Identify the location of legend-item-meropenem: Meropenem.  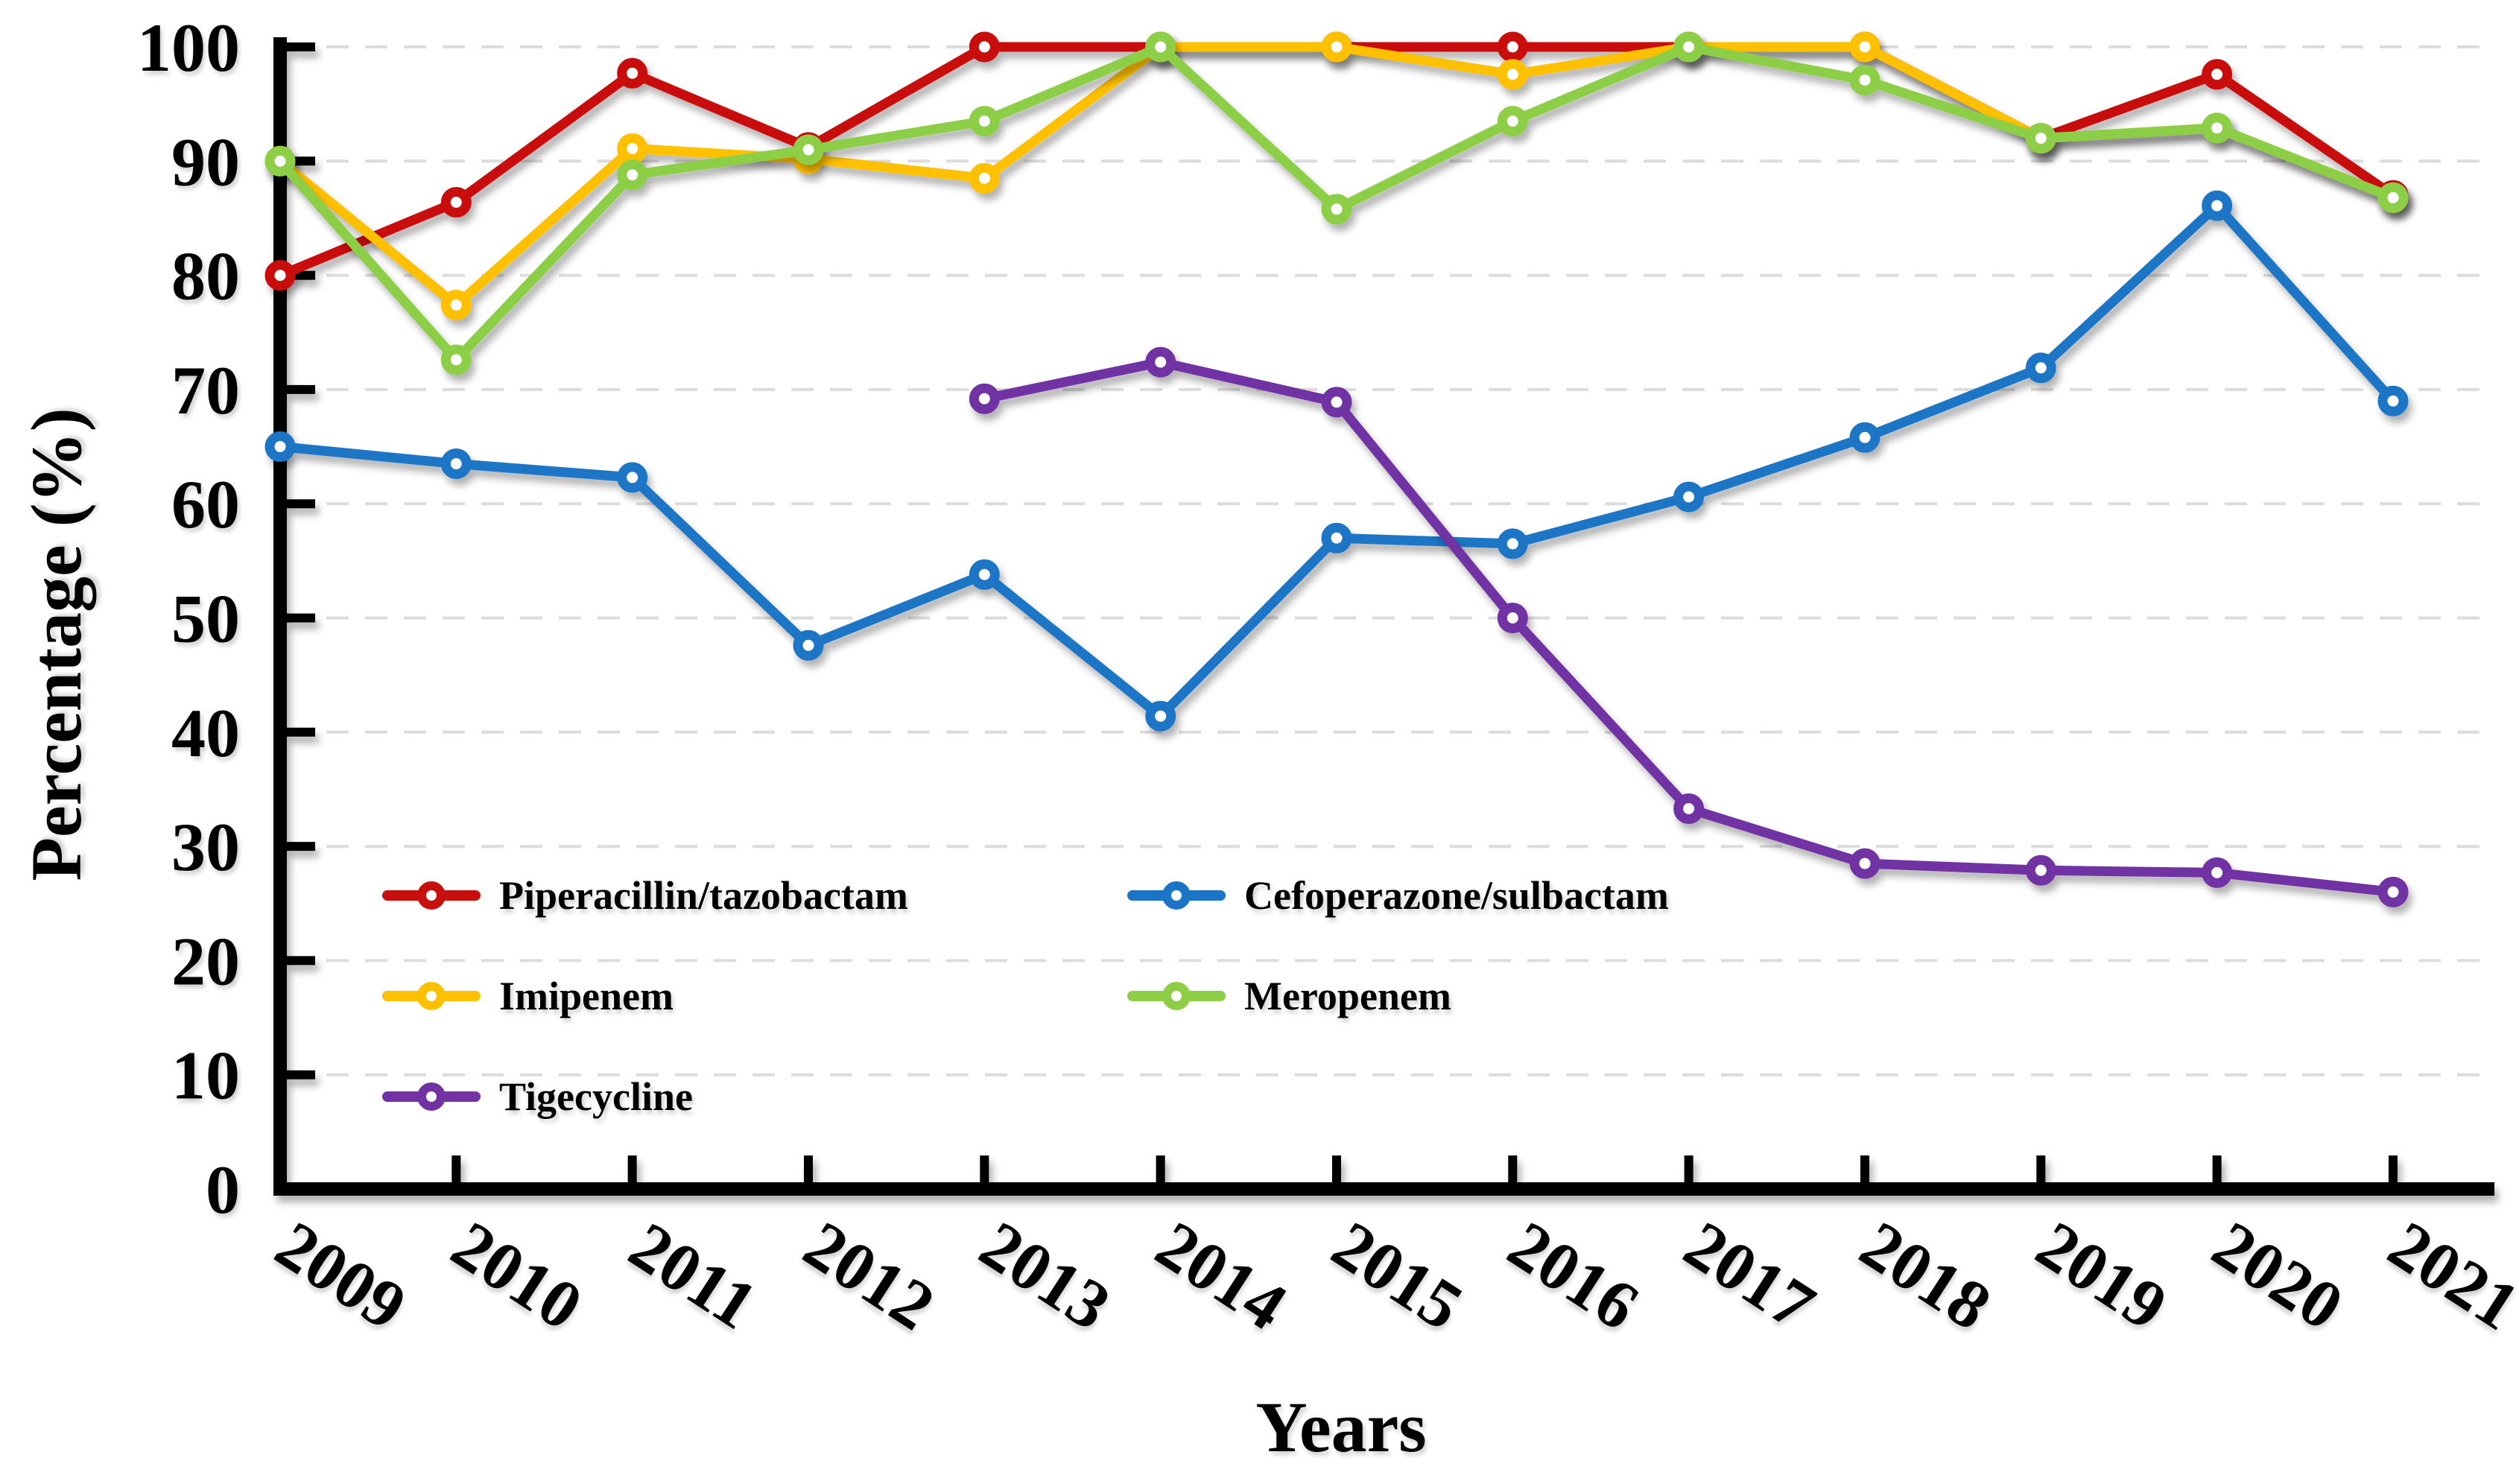
(1289, 996).